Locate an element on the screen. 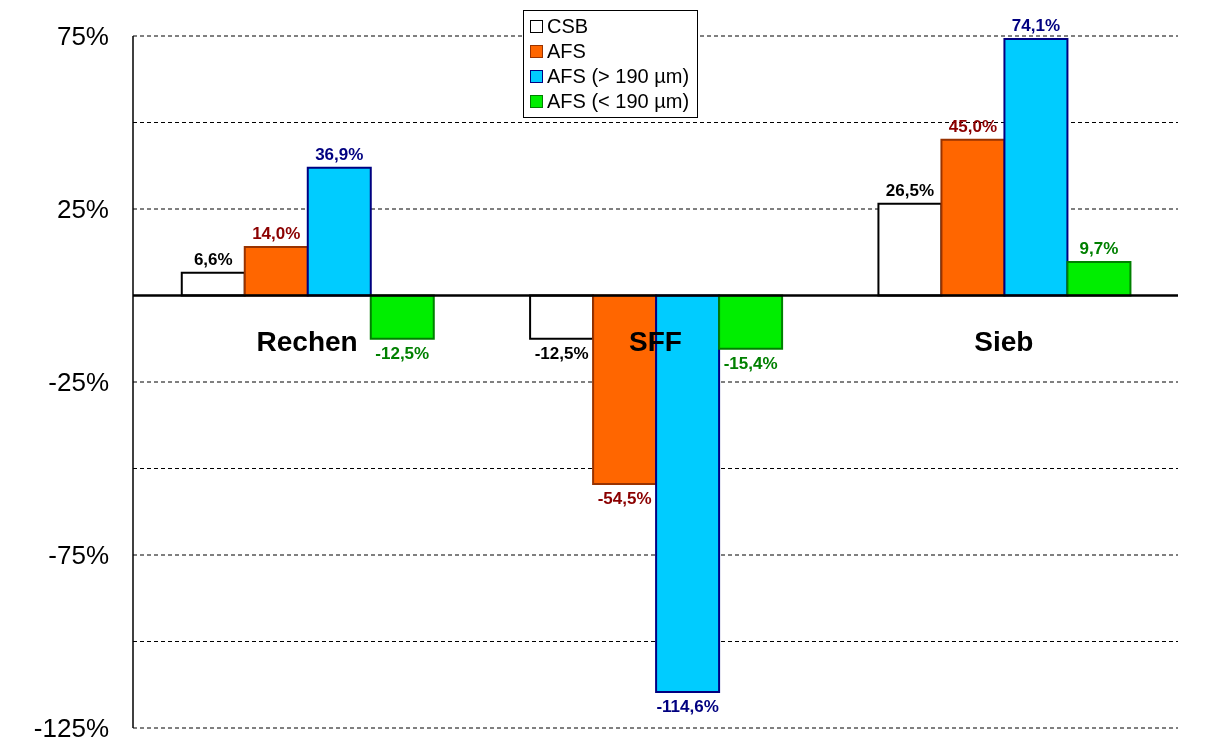 The image size is (1205, 744). data-label: 6,6% is located at coordinates (213, 259).